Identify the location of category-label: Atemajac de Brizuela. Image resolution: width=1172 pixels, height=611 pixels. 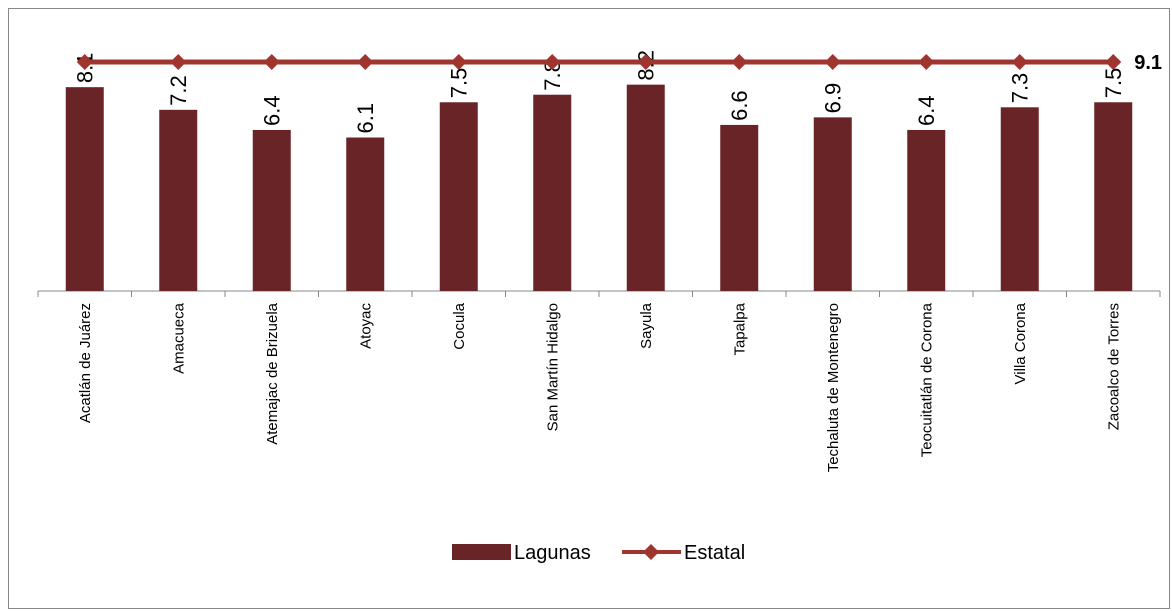
(272, 373).